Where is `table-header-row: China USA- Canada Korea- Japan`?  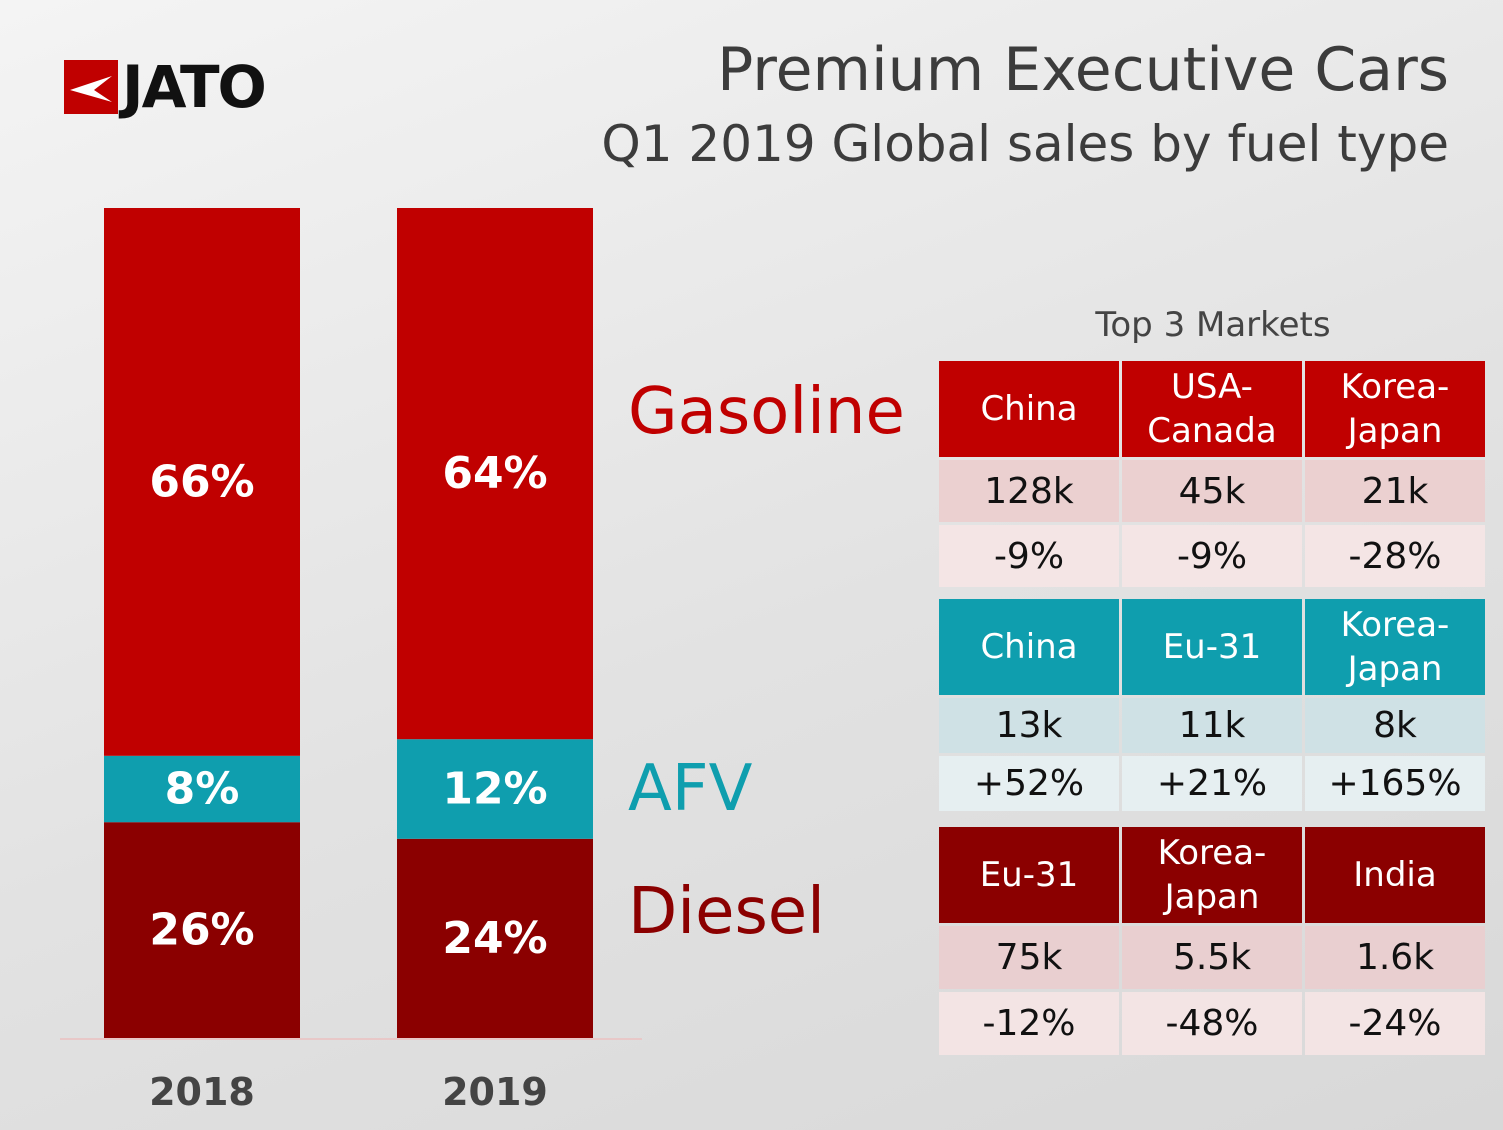 table-header-row: China USA- Canada Korea- Japan is located at coordinates (1212, 409).